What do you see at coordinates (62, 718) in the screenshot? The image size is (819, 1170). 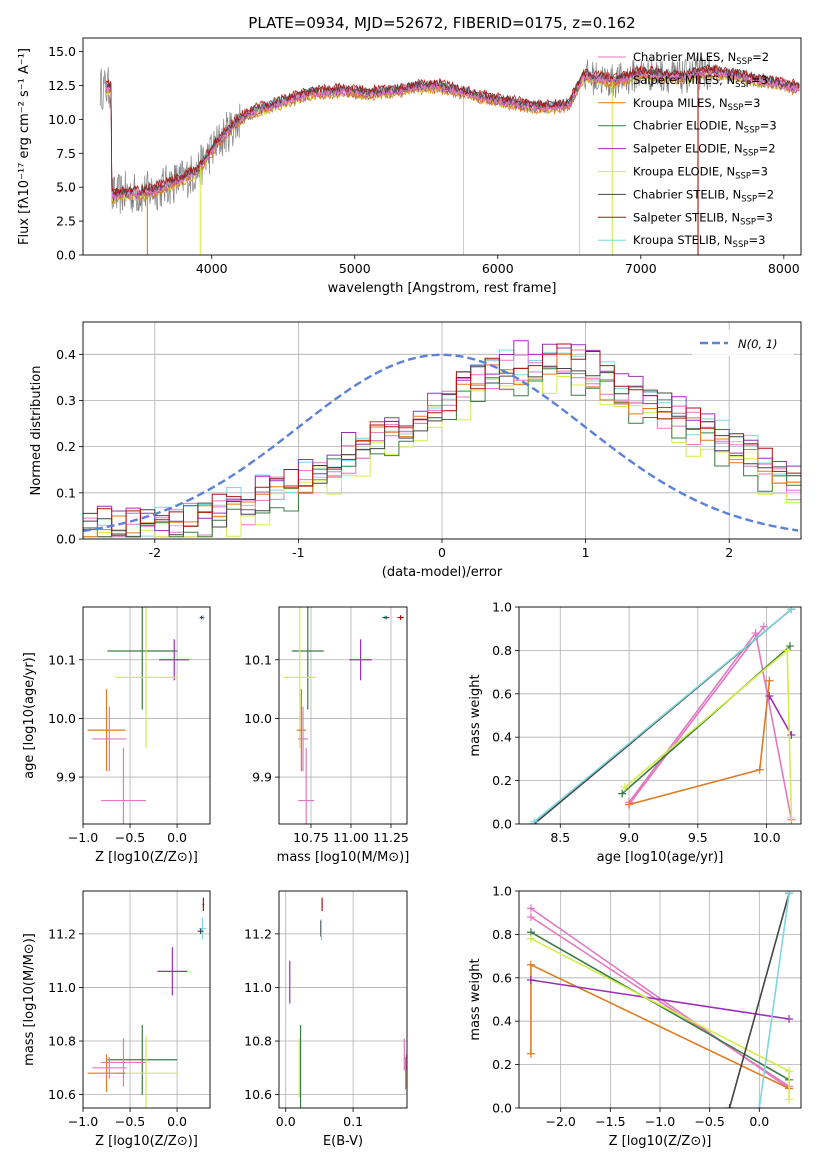 I see `y-tick-label: 10.0` at bounding box center [62, 718].